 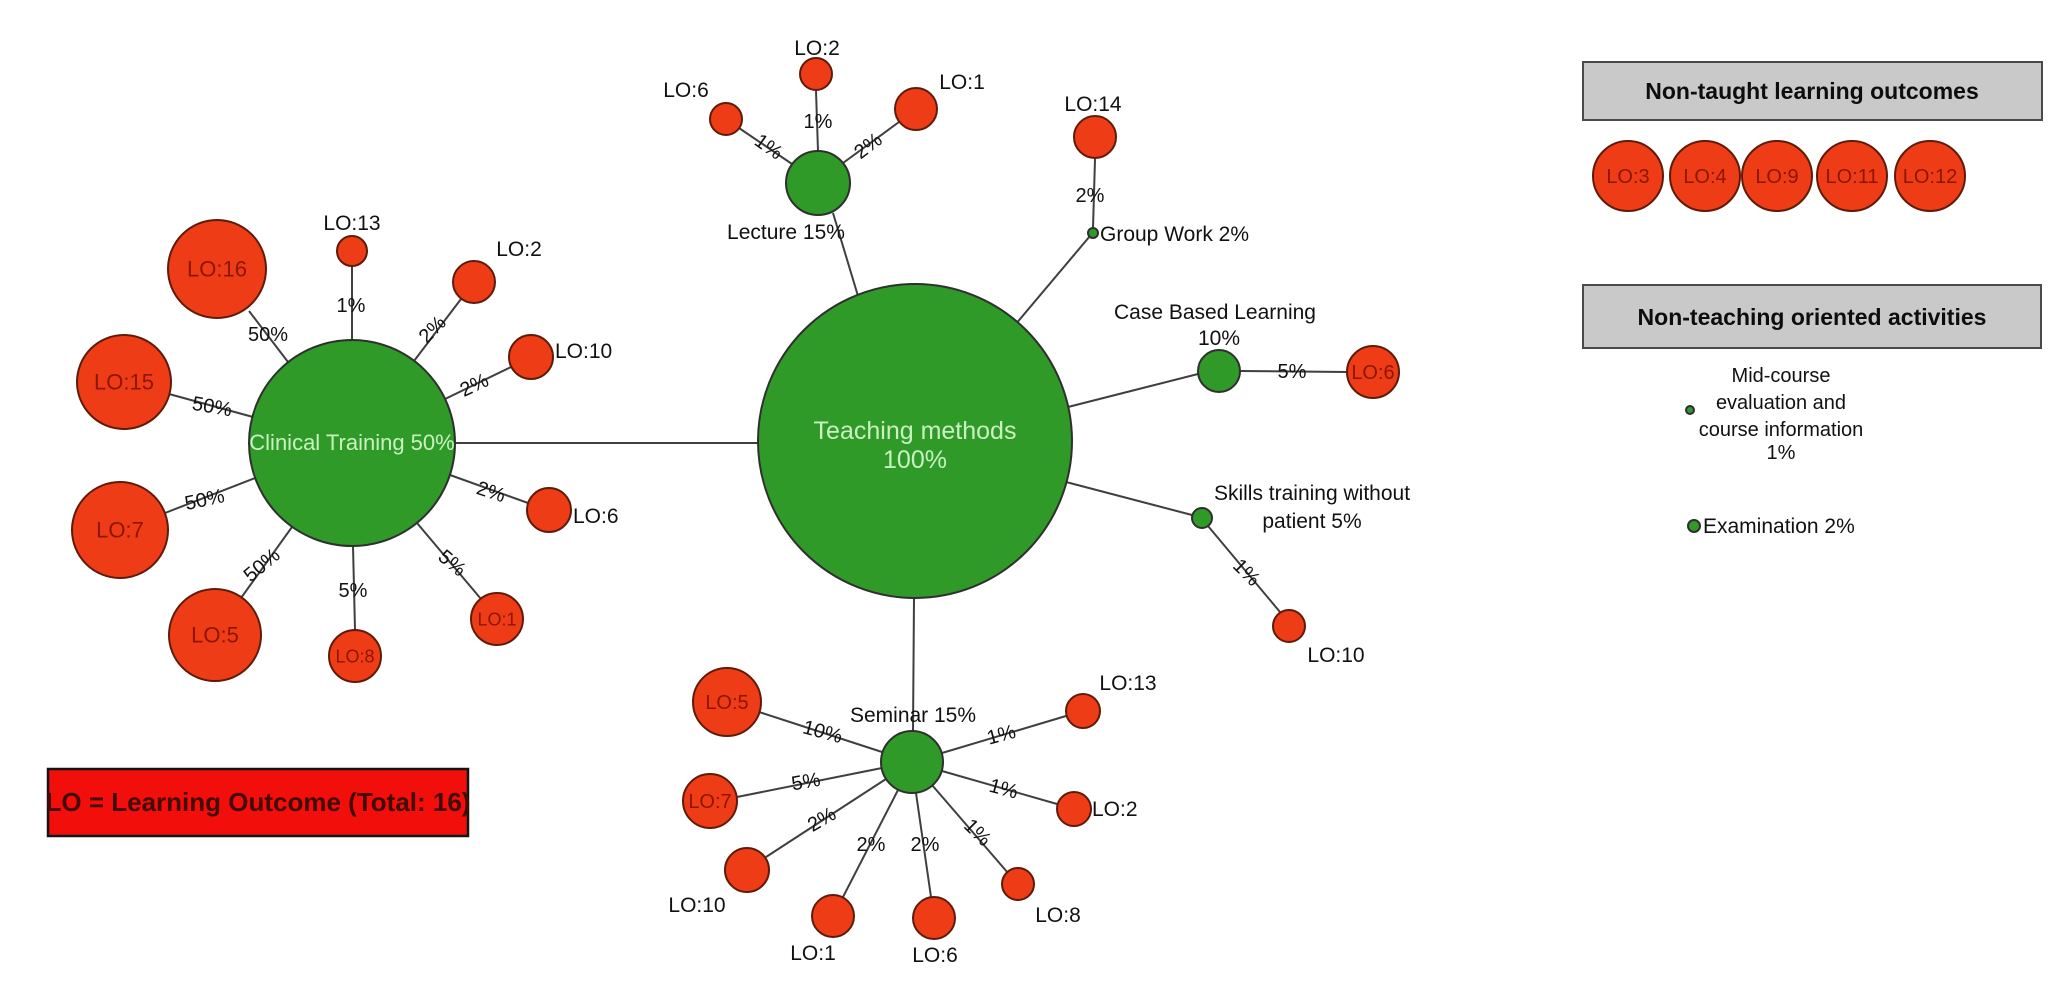 I want to click on clinical-lo8-node, so click(x=355, y=656).